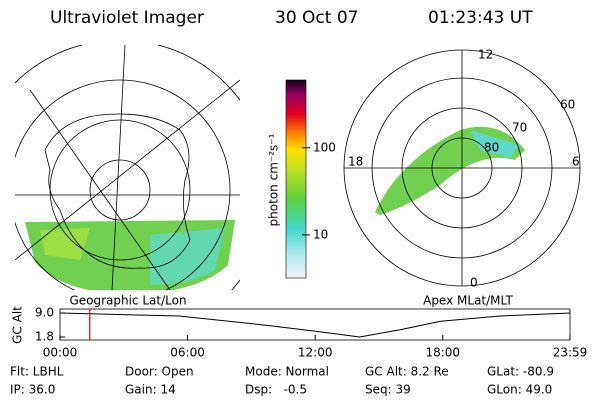 The image size is (600, 400). Describe the element at coordinates (480, 18) in the screenshot. I see `time: 01:23:43 UT` at that location.